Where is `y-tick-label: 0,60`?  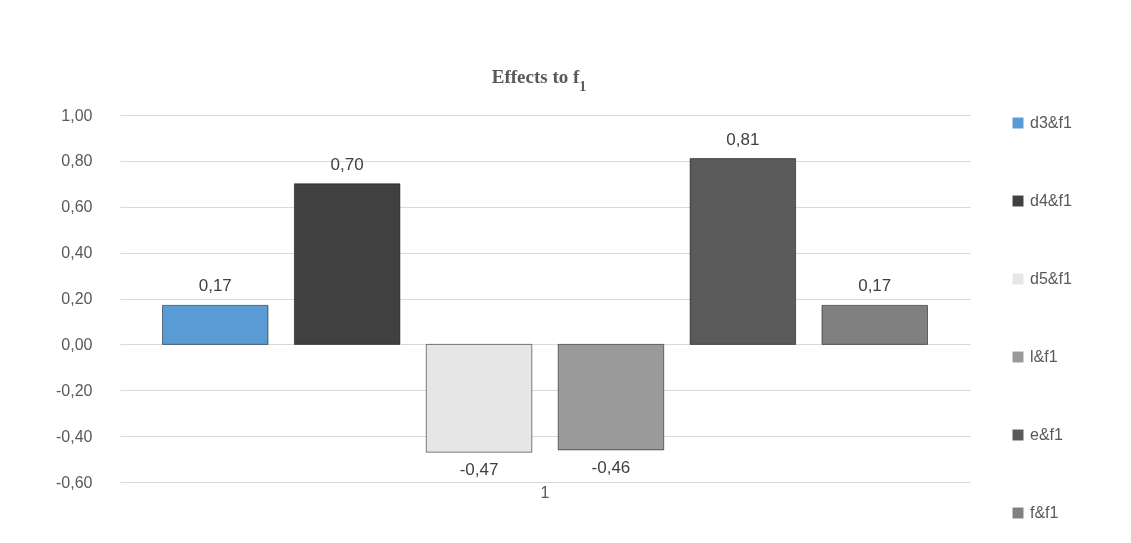
y-tick-label: 0,60 is located at coordinates (77, 207).